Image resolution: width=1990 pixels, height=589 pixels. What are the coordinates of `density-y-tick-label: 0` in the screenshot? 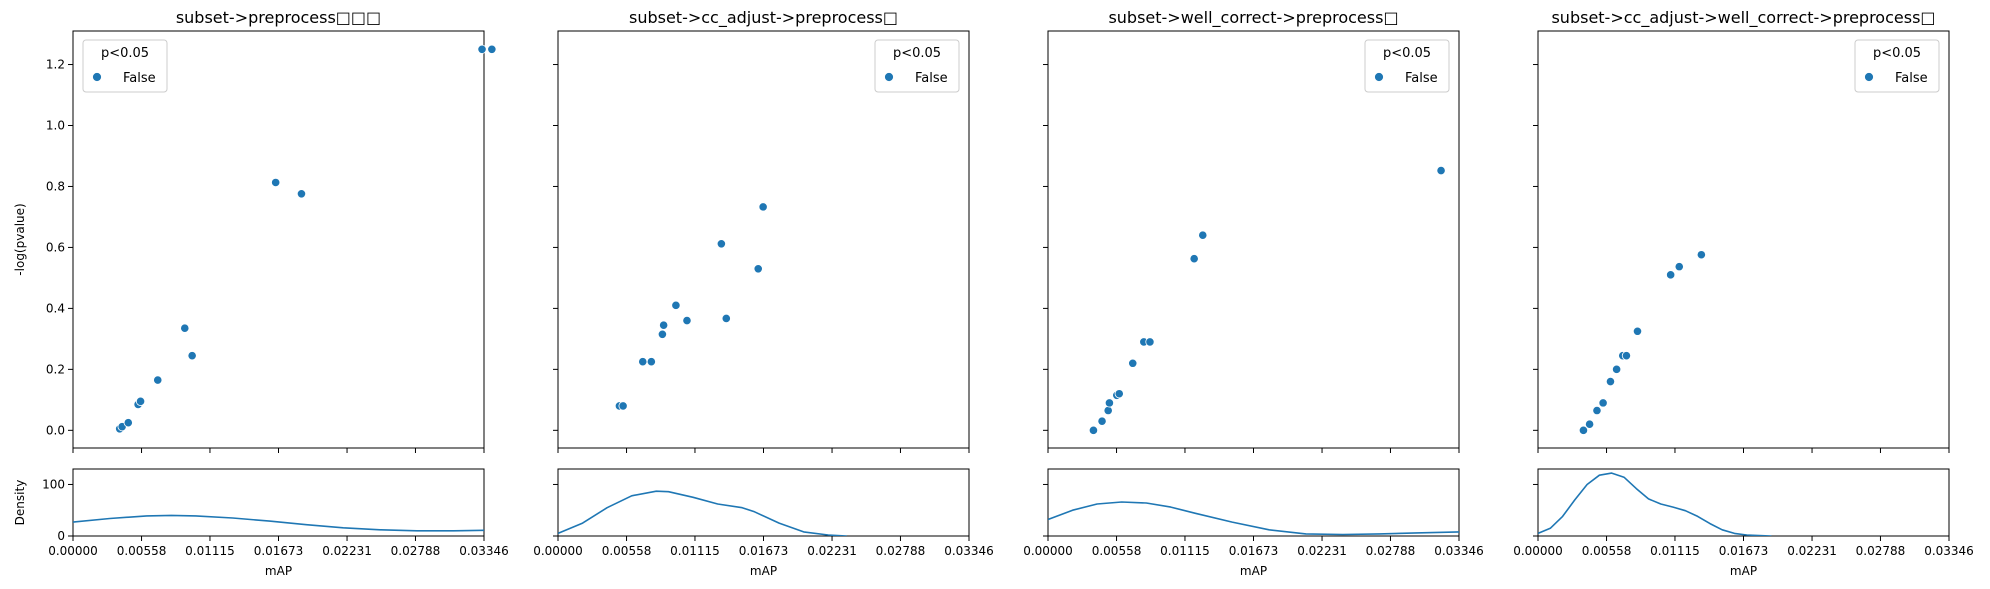 It's located at (61, 536).